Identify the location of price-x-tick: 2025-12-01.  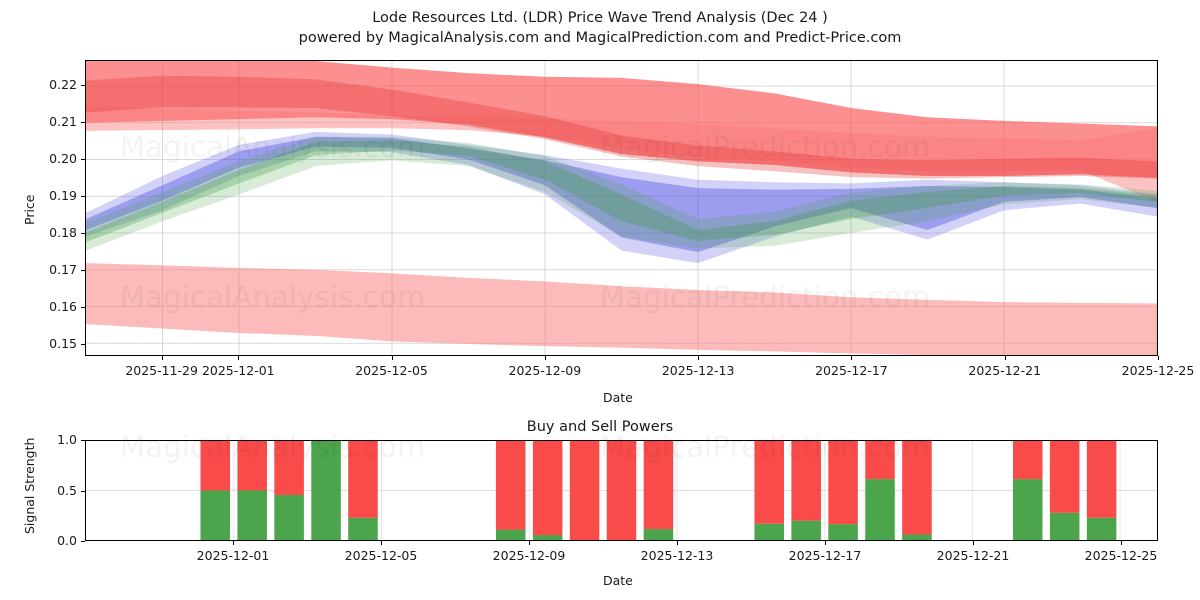
(238, 370).